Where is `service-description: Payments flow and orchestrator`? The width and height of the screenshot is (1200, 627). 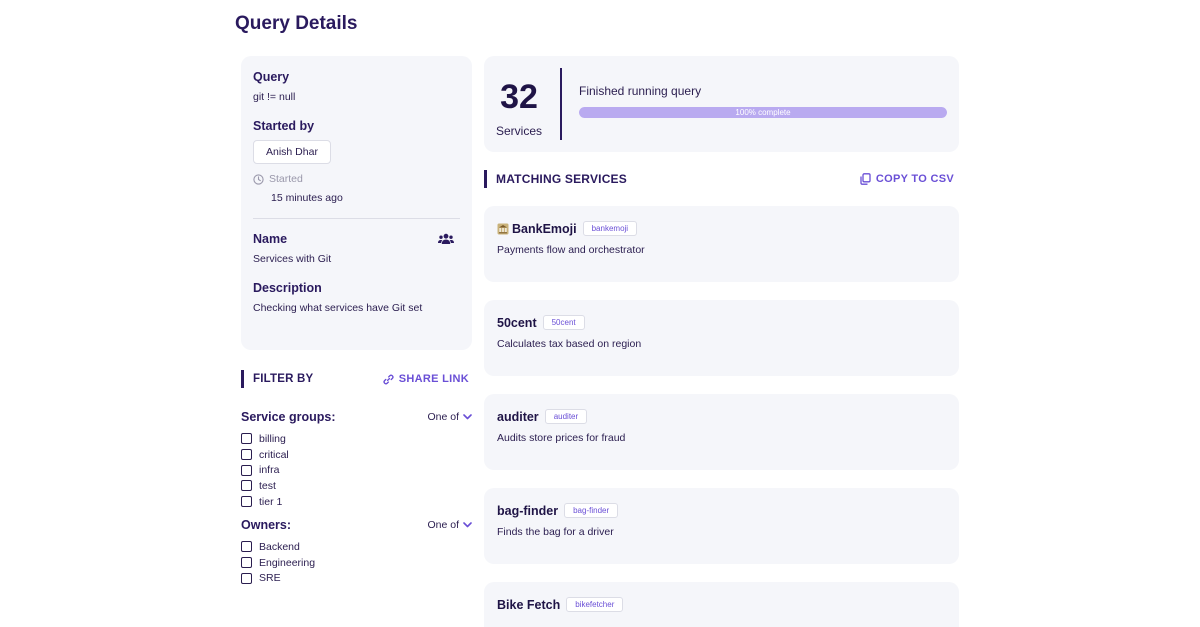 service-description: Payments flow and orchestrator is located at coordinates (571, 250).